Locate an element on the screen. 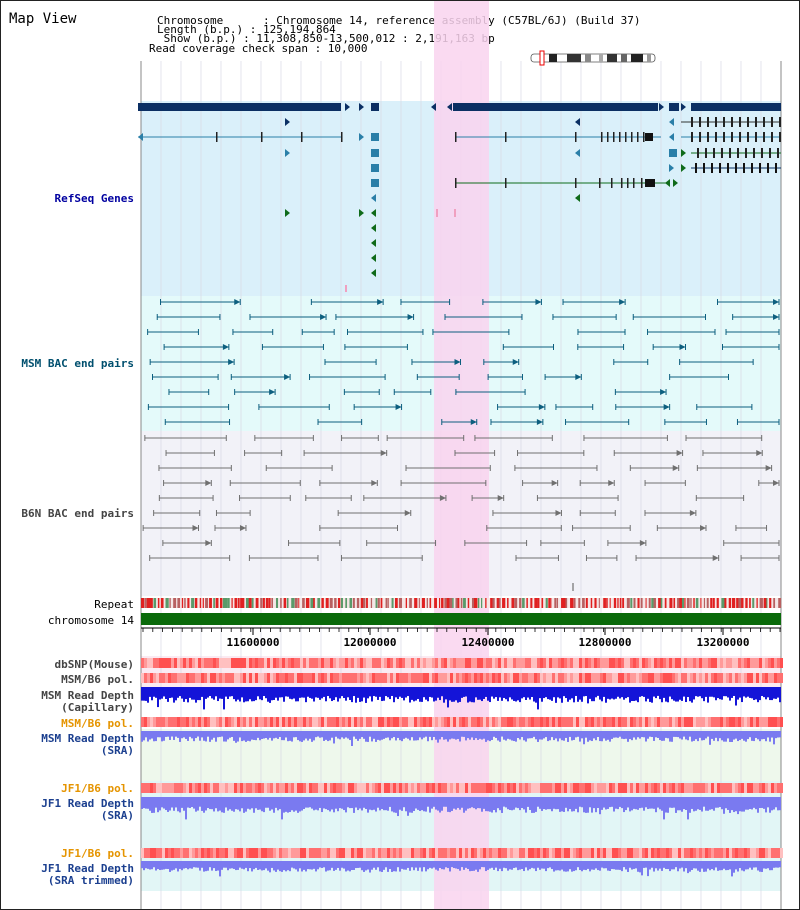  track-label-b6n-bac: B6N BAC end pairs is located at coordinates (77, 513).